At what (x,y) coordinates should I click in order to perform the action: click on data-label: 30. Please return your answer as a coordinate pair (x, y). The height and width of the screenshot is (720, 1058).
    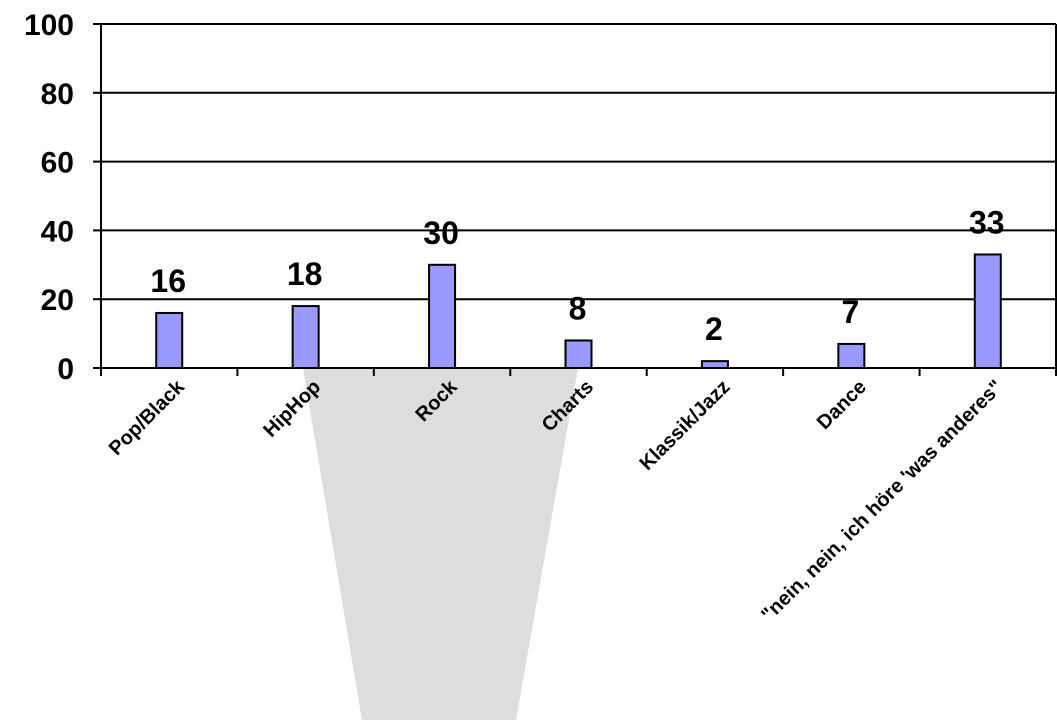
    Looking at the image, I should click on (441, 233).